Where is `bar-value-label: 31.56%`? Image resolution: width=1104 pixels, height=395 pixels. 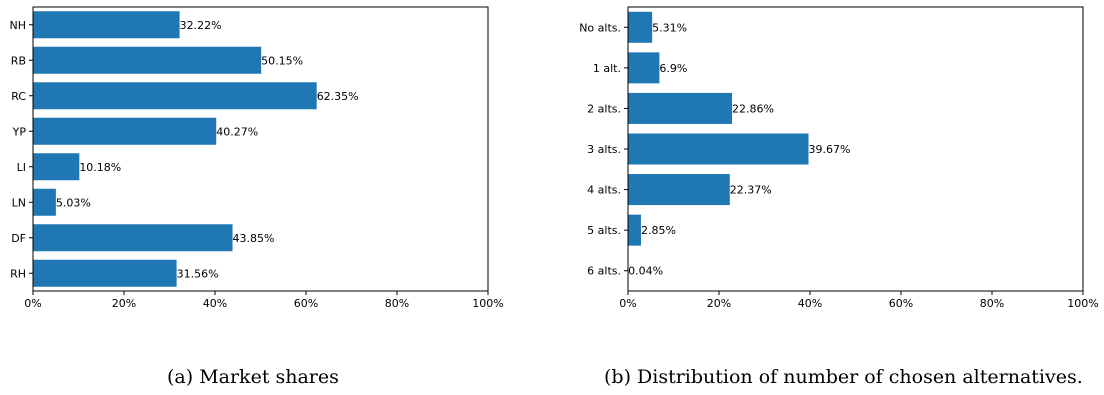
bar-value-label: 31.56% is located at coordinates (198, 273).